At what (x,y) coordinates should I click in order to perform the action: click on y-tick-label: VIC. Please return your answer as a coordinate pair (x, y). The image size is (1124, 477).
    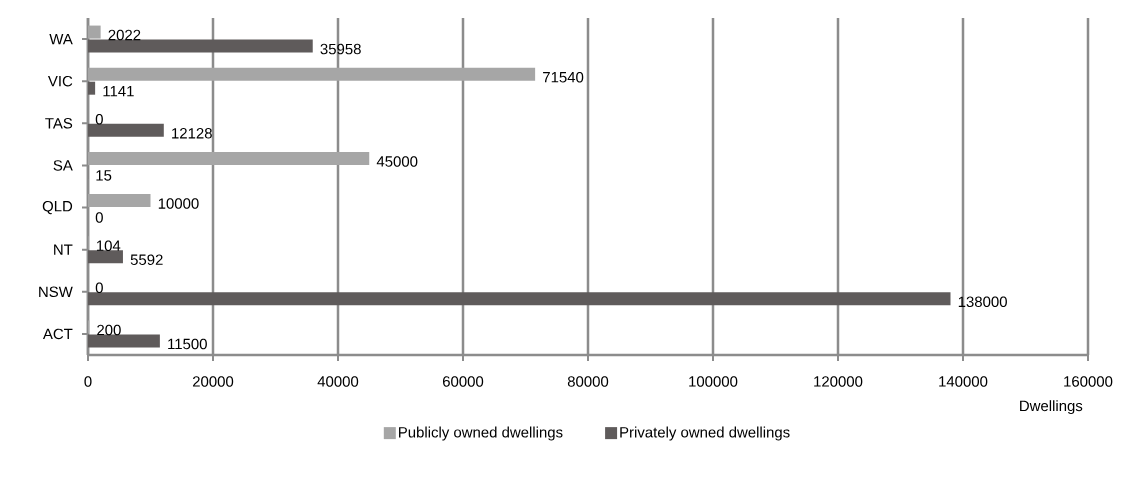
    Looking at the image, I should click on (60, 81).